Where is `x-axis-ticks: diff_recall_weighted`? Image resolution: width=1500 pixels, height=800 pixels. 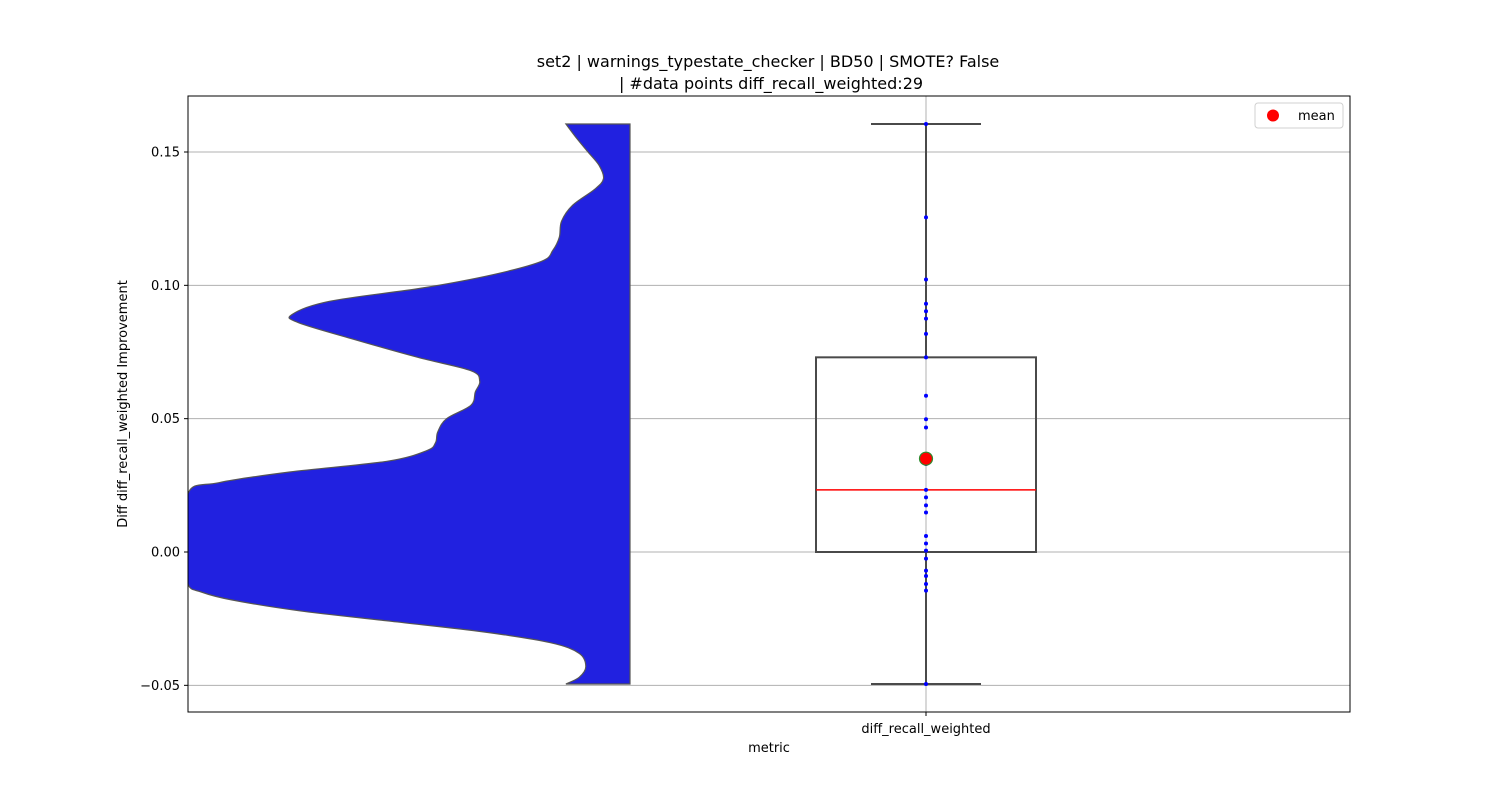 x-axis-ticks: diff_recall_weighted is located at coordinates (926, 724).